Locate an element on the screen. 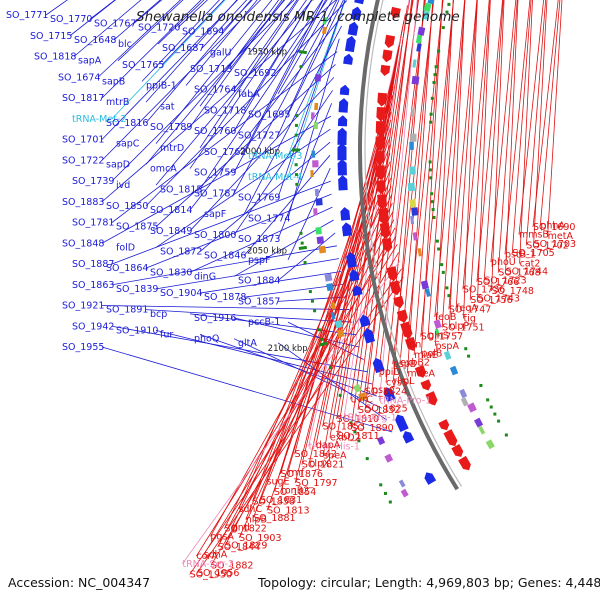  gene-label-right: corA is located at coordinates (207, 556).